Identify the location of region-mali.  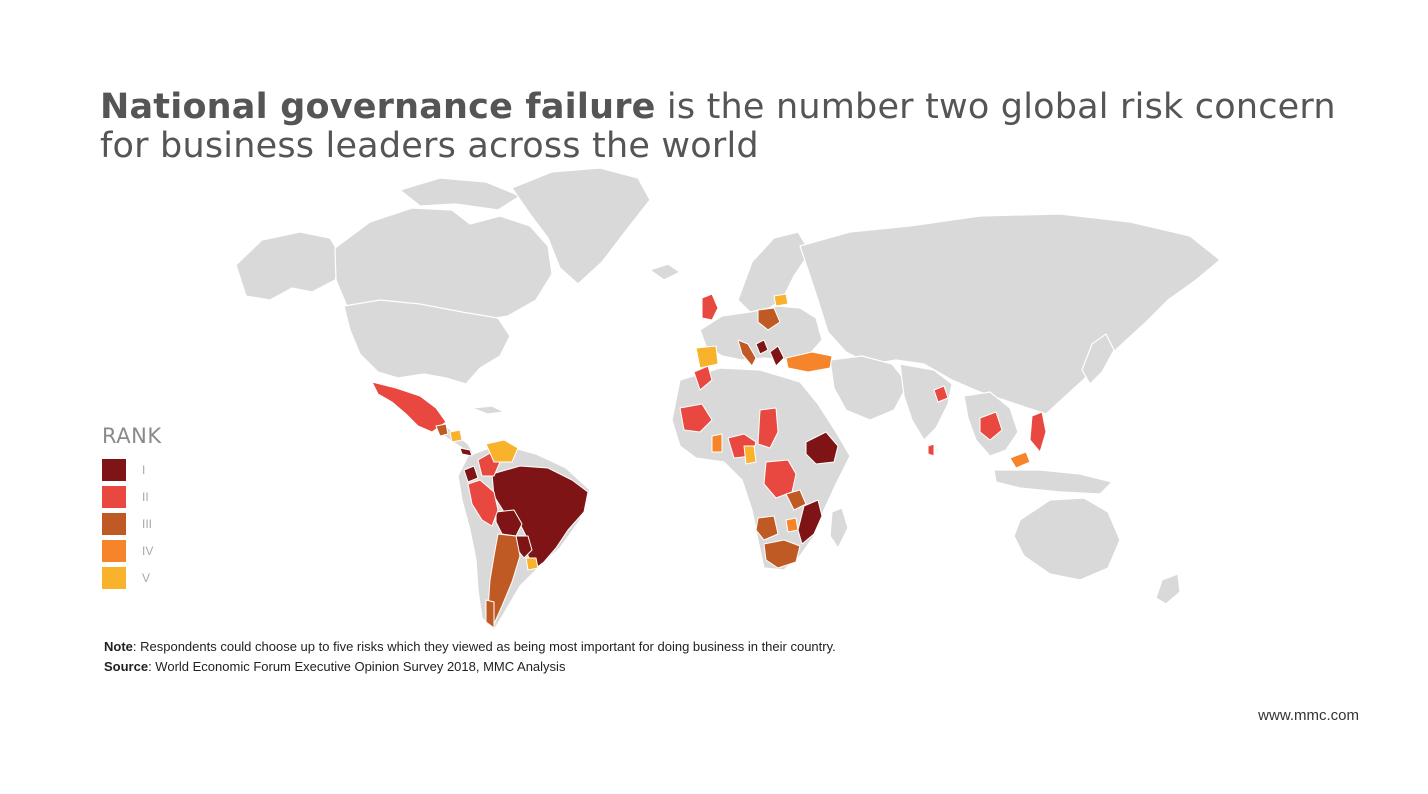
(696, 418).